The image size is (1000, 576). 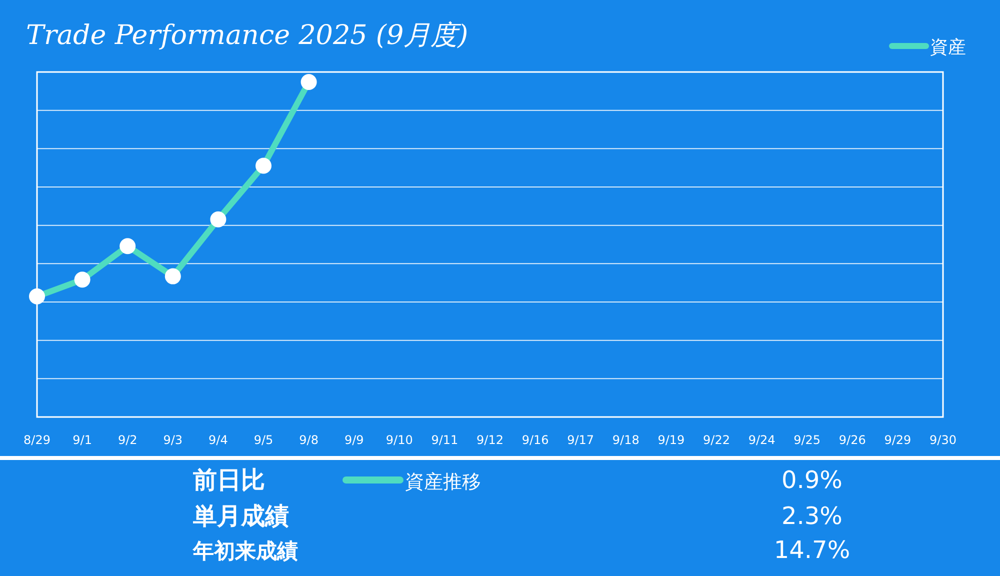 What do you see at coordinates (812, 516) in the screenshot?
I see `text: 2.3%` at bounding box center [812, 516].